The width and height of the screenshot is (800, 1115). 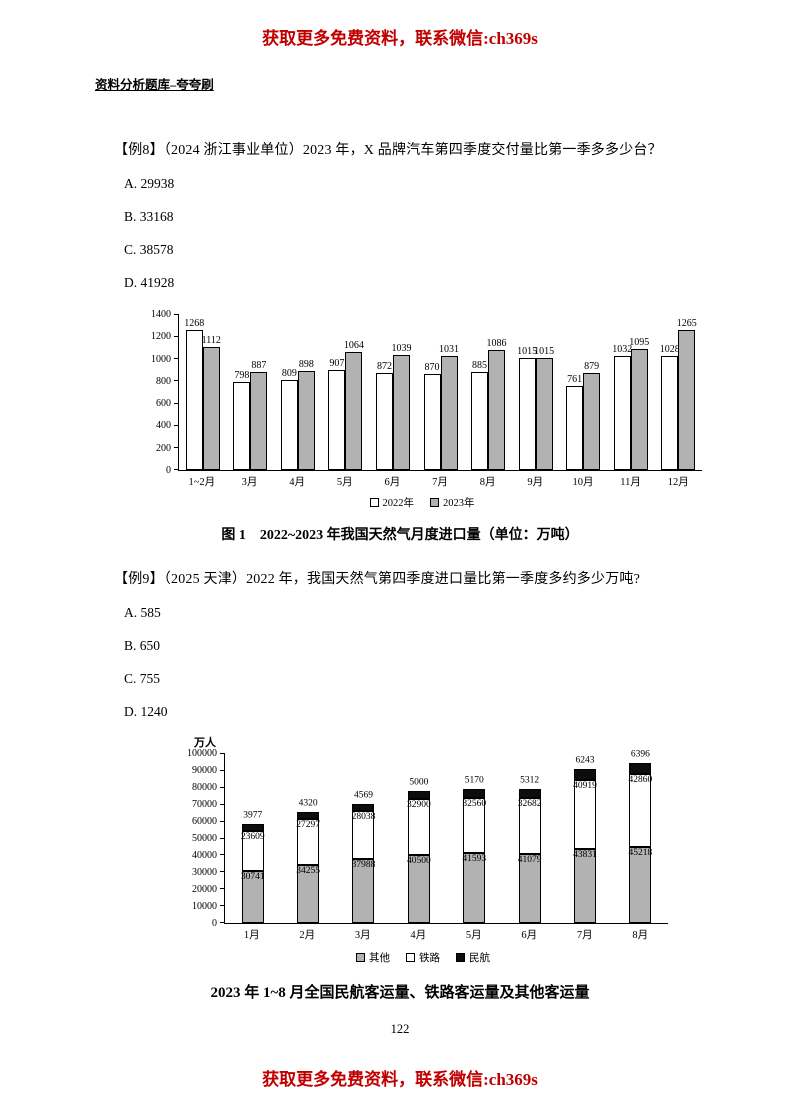 What do you see at coordinates (400, 535) in the screenshot?
I see `figure1-caption: 图 1 2022~2023 年我国天然气月度进口量（单位：万吨）` at bounding box center [400, 535].